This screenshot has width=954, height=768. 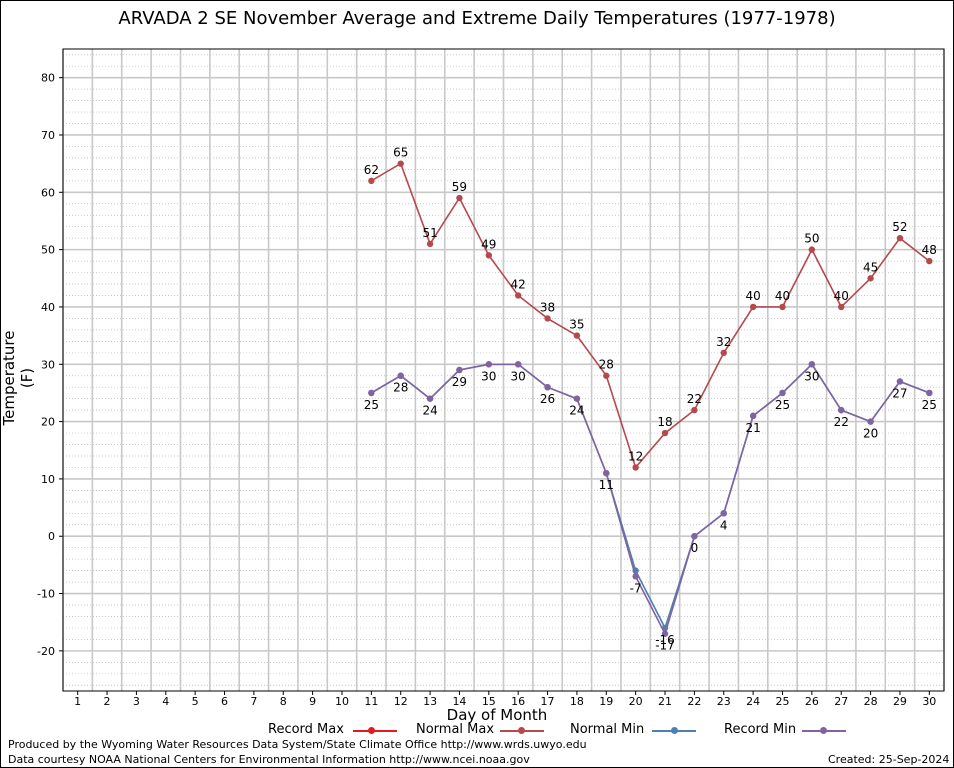 What do you see at coordinates (165, 701) in the screenshot?
I see `x-tick-label: 4` at bounding box center [165, 701].